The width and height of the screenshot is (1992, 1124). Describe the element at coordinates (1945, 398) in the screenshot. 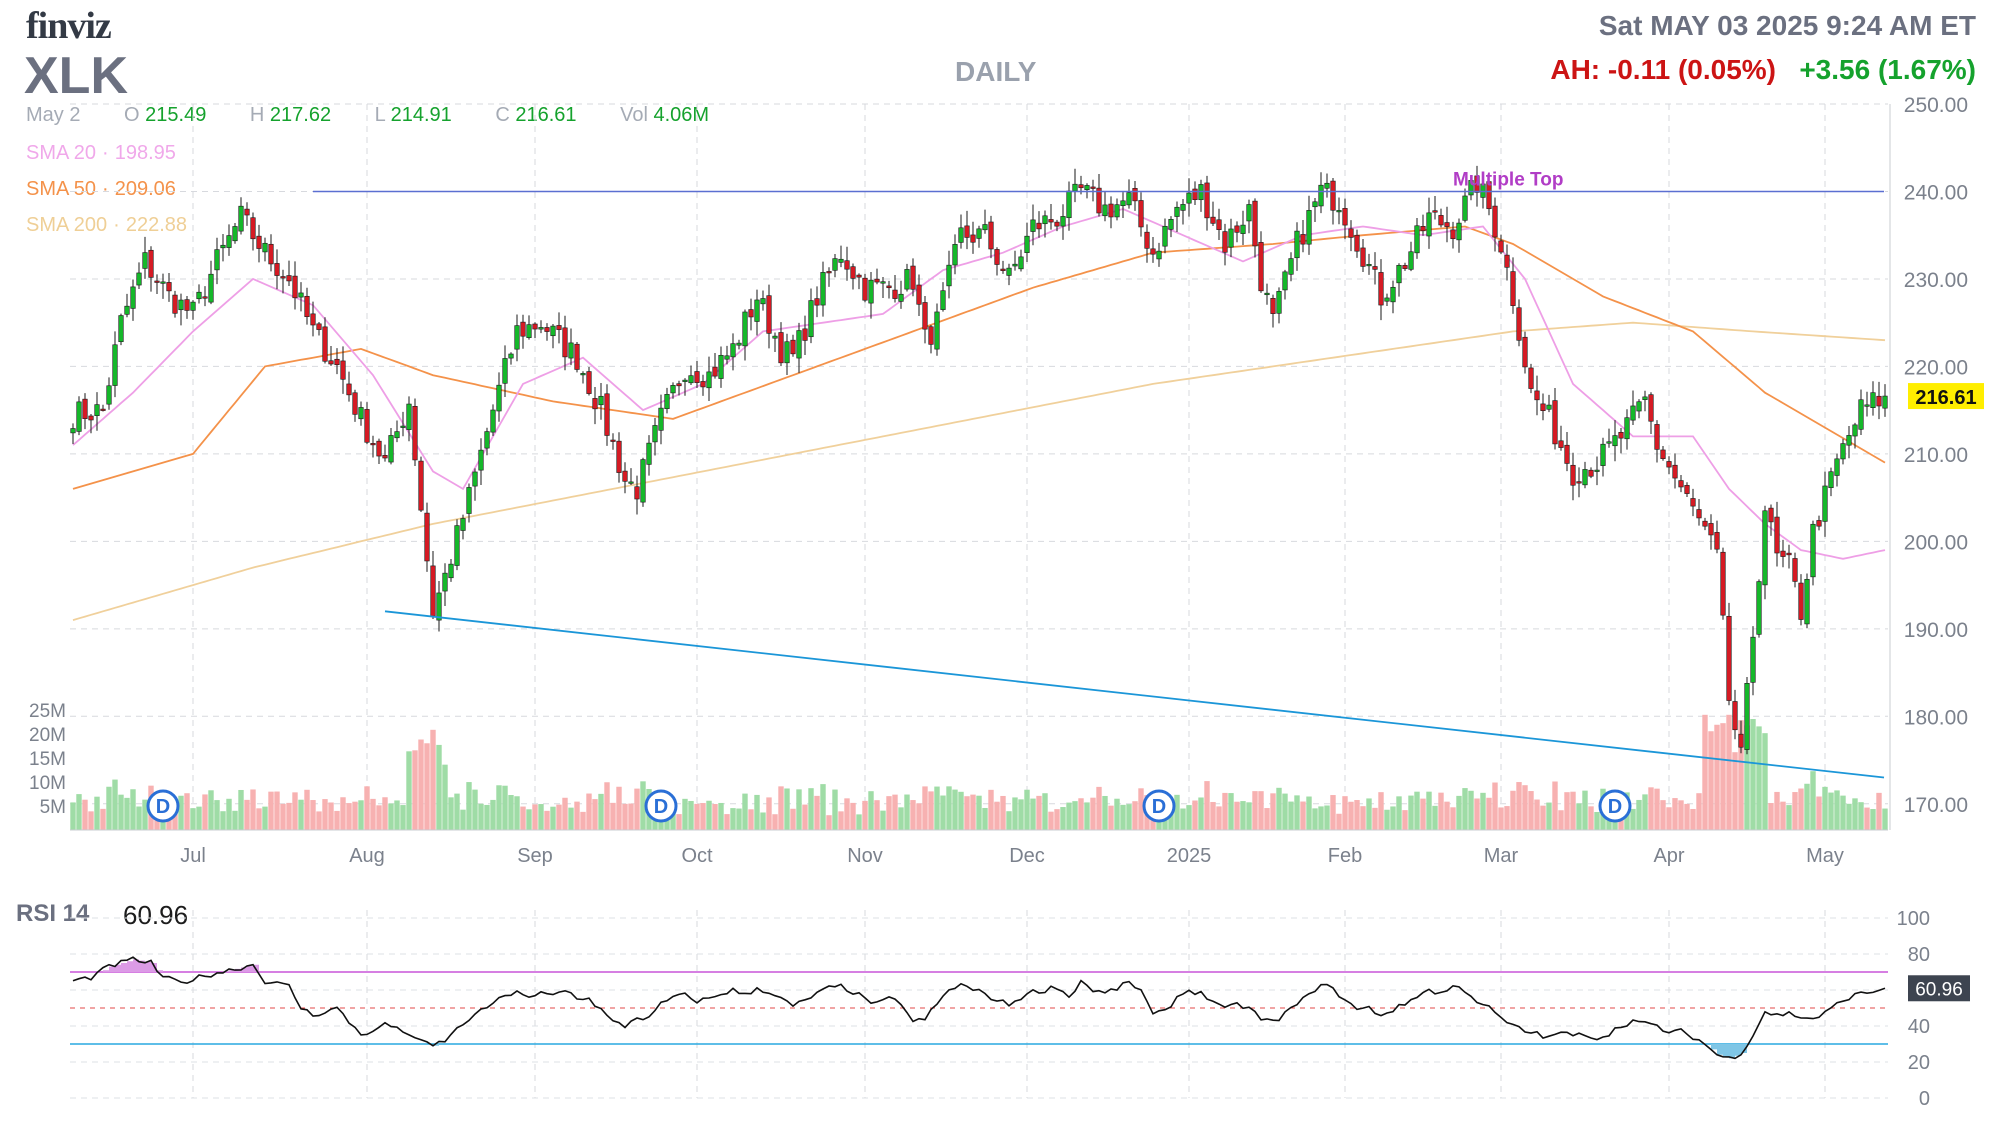

I see `last-price-label: 216.61` at that location.